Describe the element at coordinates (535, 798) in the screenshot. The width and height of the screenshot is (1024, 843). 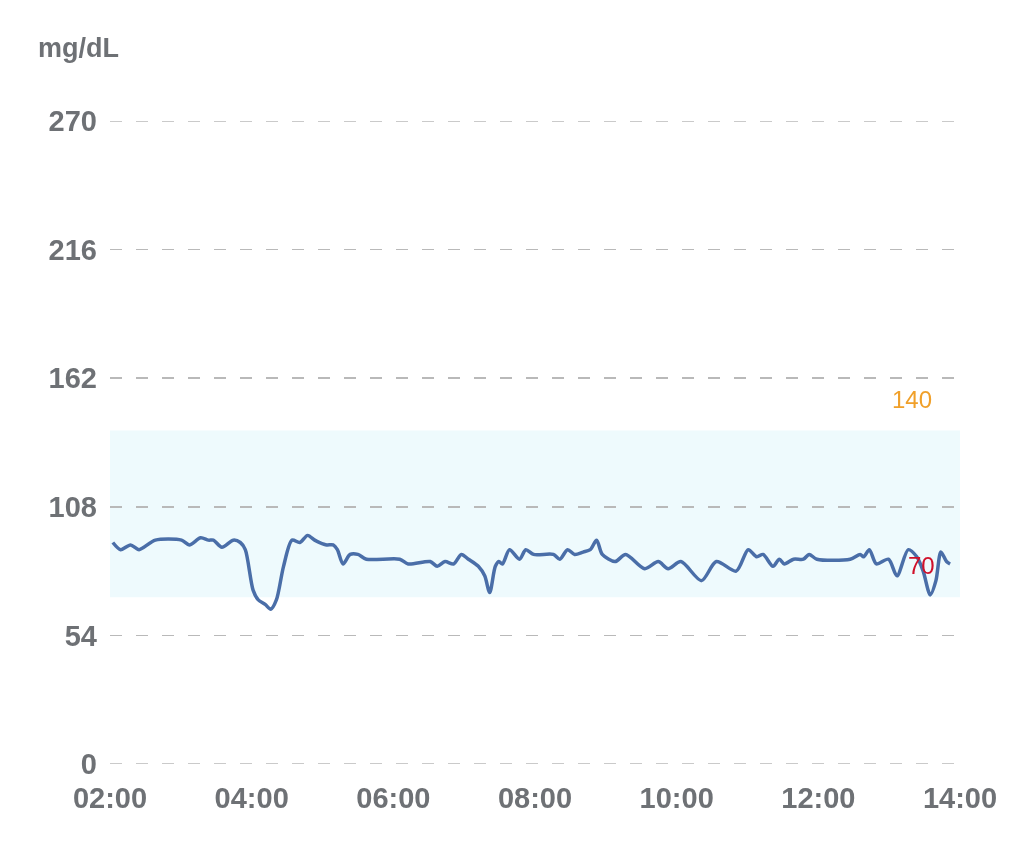
I see `x-tick-label: 08:00` at that location.